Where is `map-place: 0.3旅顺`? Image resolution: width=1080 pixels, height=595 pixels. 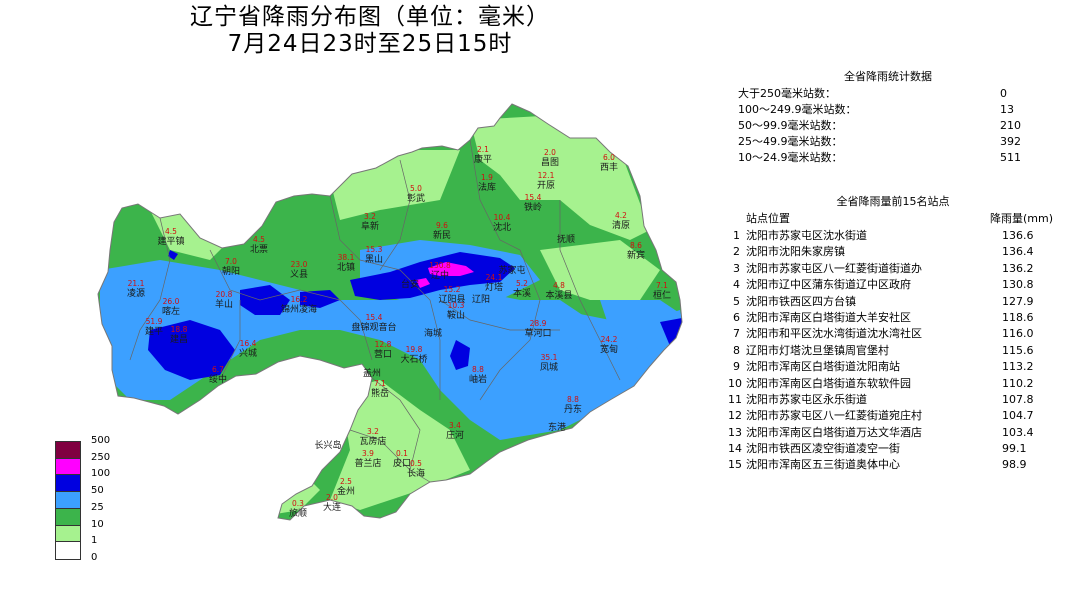 map-place: 0.3旅顺 is located at coordinates (298, 509).